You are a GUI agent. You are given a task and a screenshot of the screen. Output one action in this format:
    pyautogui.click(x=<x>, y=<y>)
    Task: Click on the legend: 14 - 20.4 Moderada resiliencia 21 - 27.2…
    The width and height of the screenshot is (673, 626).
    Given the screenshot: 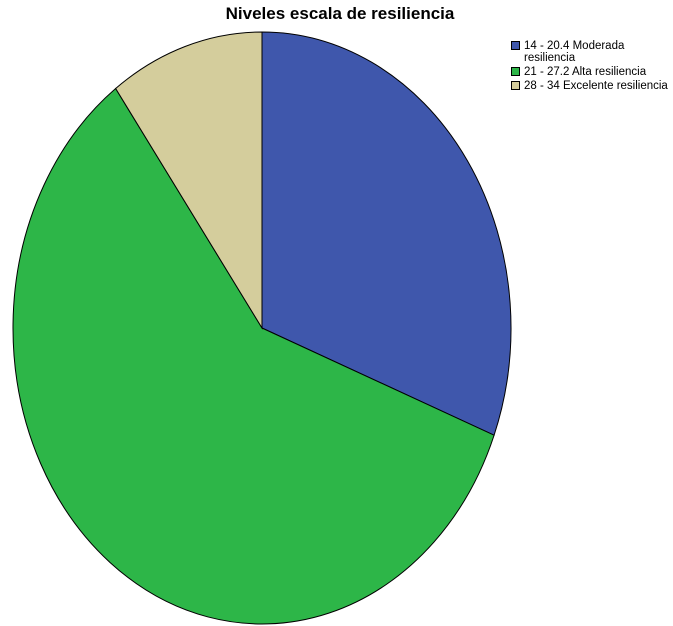 What is the action you would take?
    pyautogui.click(x=592, y=67)
    